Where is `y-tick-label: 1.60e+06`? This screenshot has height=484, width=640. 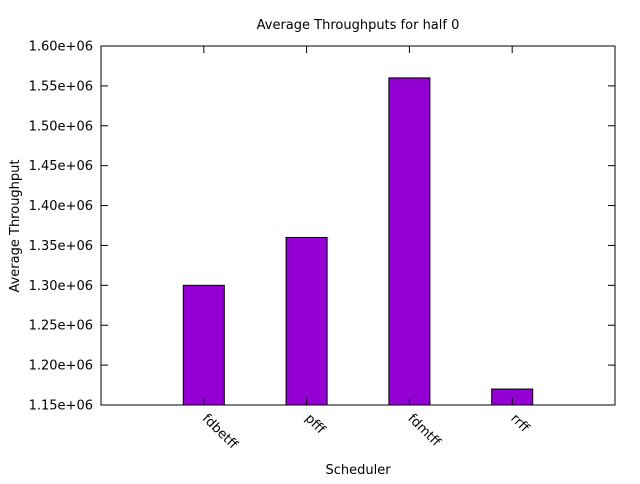
y-tick-label: 1.60e+06 is located at coordinates (61, 47).